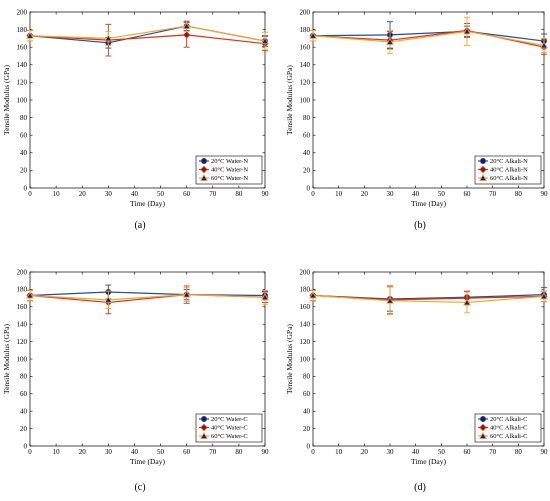  What do you see at coordinates (139, 225) in the screenshot?
I see `panel-caption: (a)` at bounding box center [139, 225].